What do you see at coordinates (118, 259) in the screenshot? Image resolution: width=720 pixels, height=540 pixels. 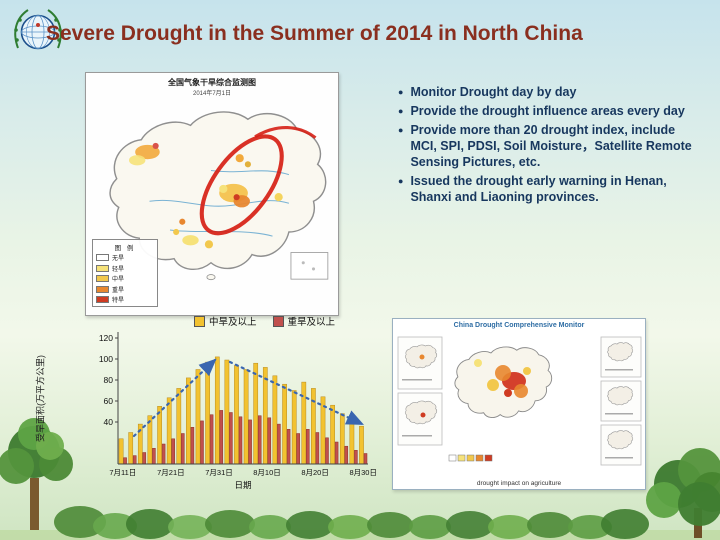 I see `legend-label: 无旱` at bounding box center [118, 259].